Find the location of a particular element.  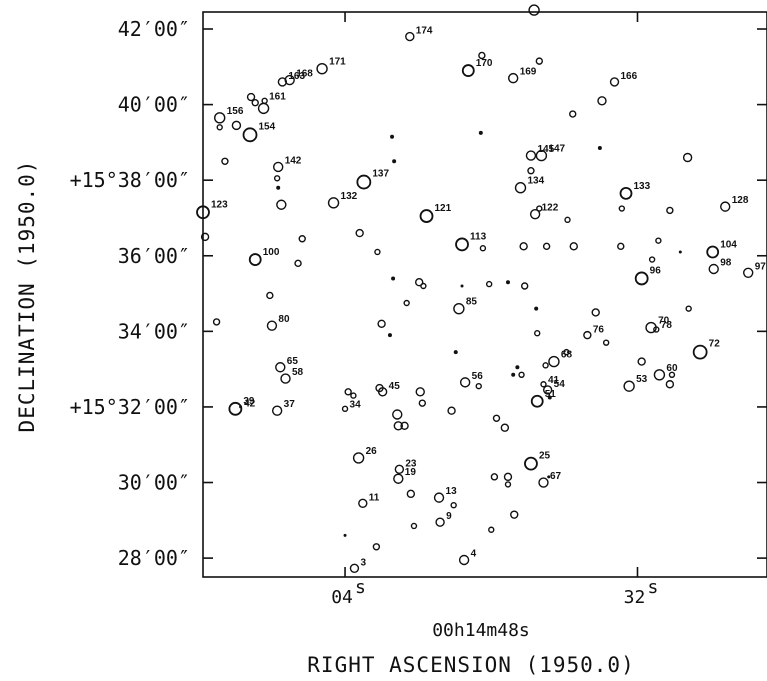

x-tick-label: 04 is located at coordinates (342, 597).